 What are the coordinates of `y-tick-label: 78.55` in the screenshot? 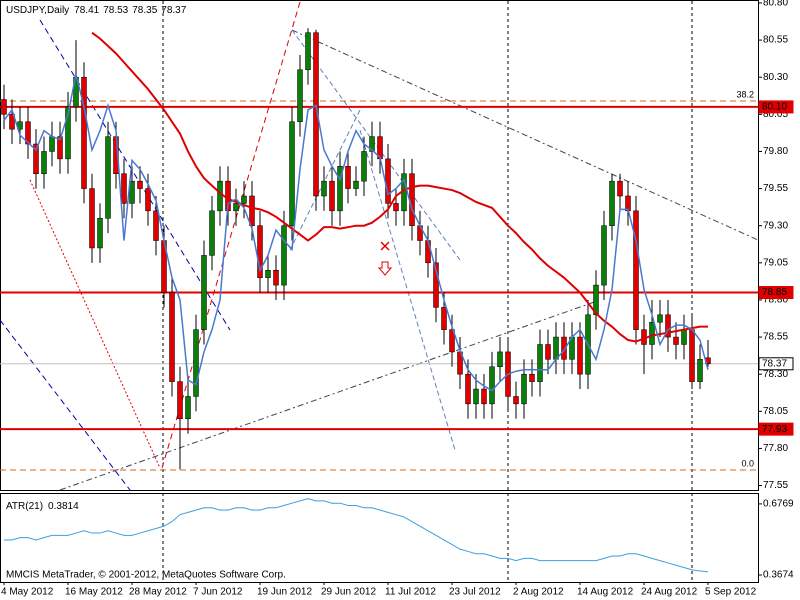 It's located at (775, 337).